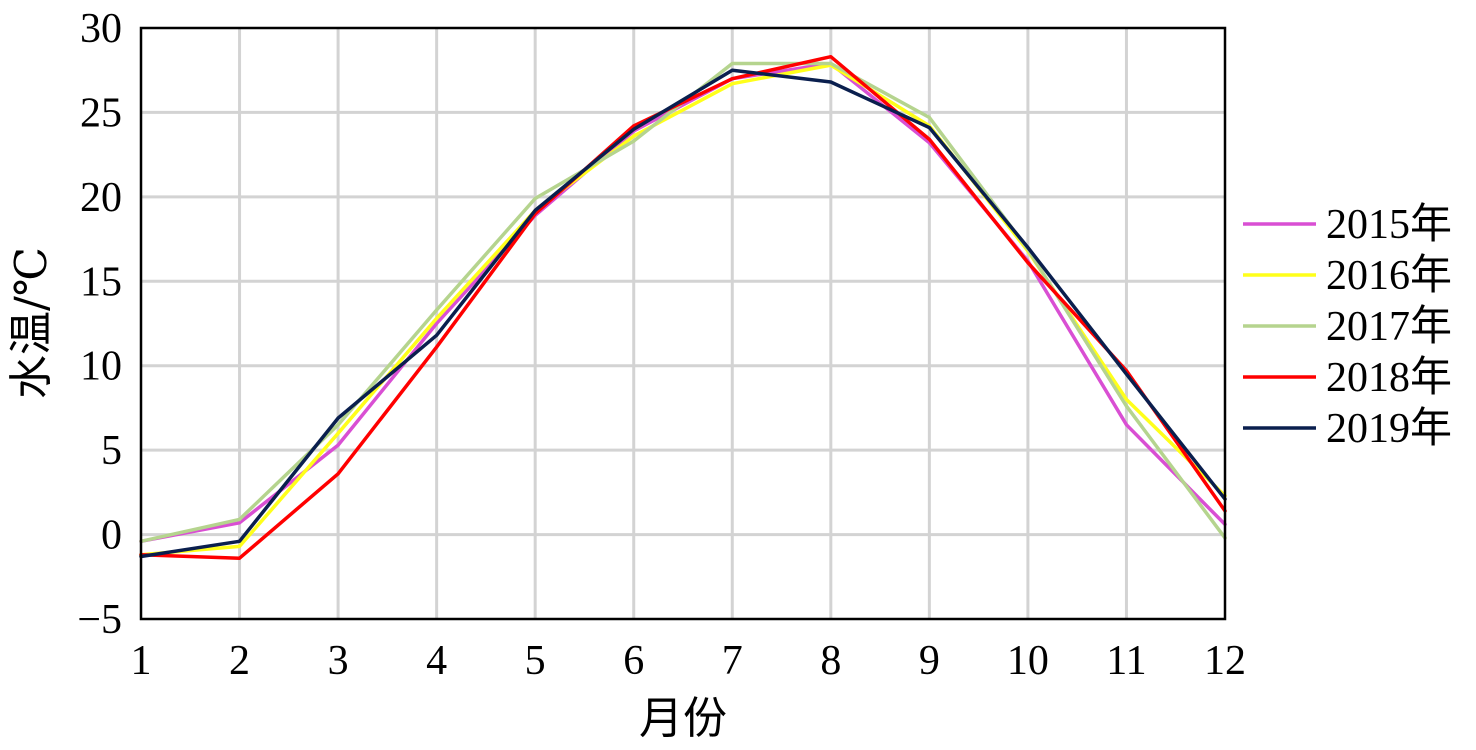 The width and height of the screenshot is (1476, 750). I want to click on legend-item: 2017年, so click(1347, 326).